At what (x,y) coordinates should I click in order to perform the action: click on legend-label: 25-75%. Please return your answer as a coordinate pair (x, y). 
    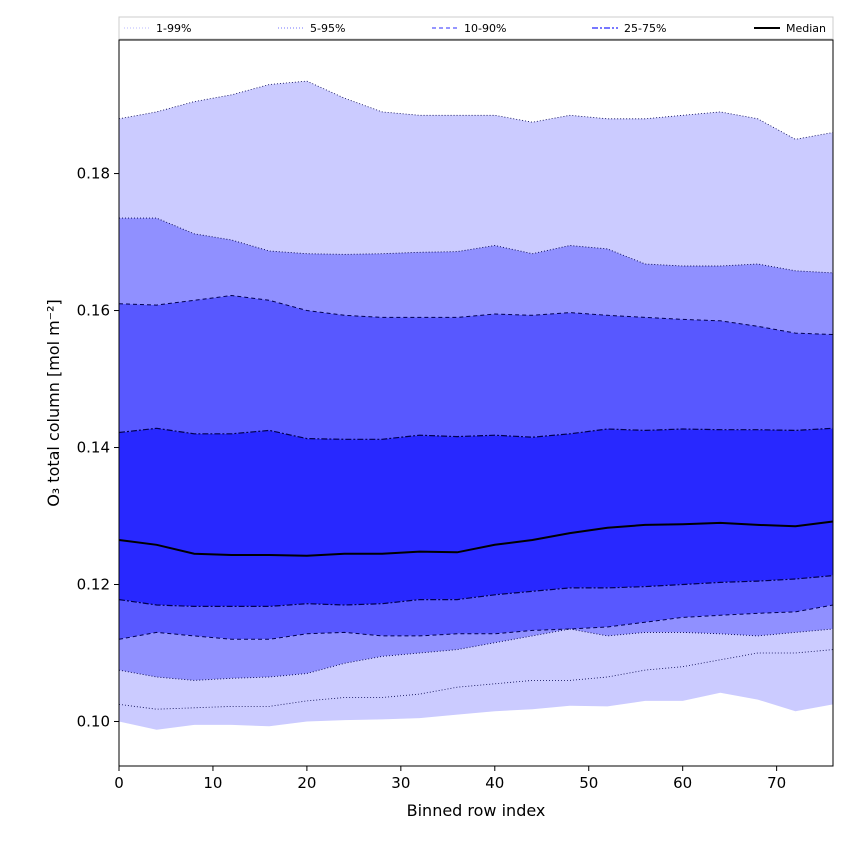
    Looking at the image, I should click on (645, 28).